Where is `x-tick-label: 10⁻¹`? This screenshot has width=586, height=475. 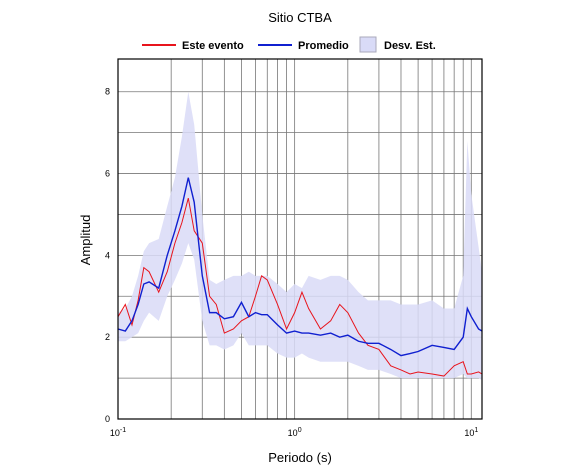
x-tick-label: 10⁻¹ is located at coordinates (118, 432).